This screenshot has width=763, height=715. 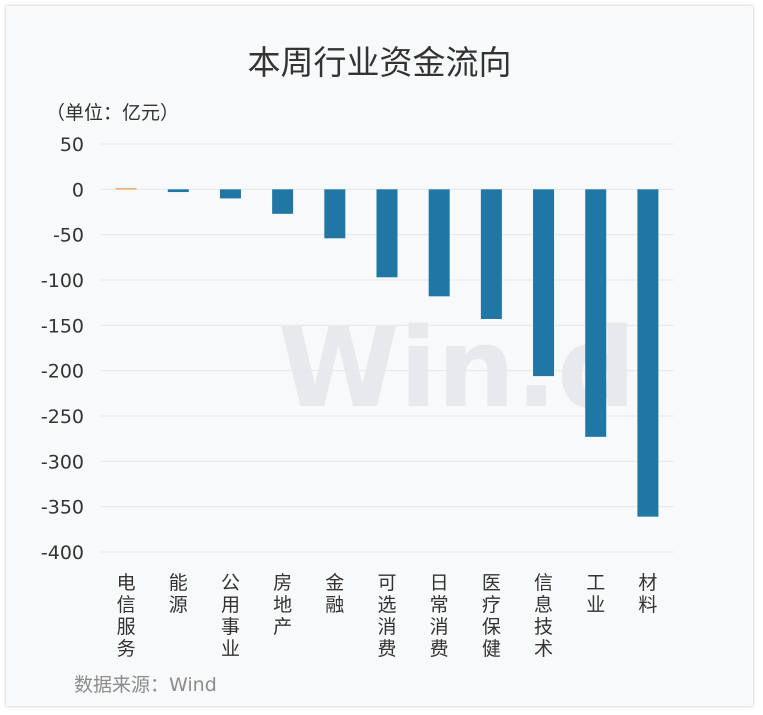 I want to click on y-tick-label: 0, so click(x=78, y=190).